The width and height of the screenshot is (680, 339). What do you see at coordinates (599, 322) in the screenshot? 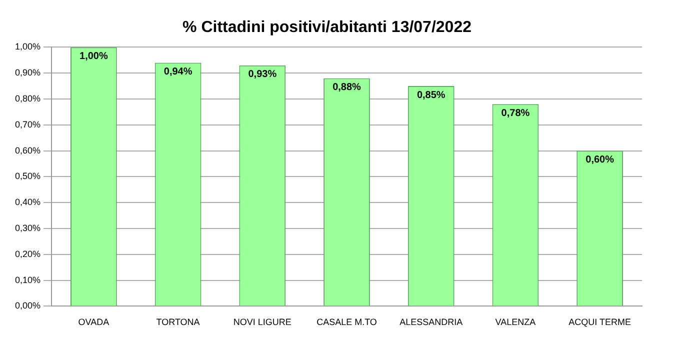
I see `x-tick-label: ACQUI TERME` at bounding box center [599, 322].